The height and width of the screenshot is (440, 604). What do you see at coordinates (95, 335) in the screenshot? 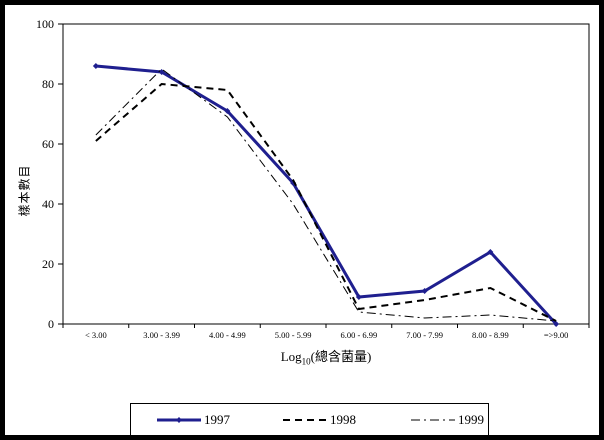
I see `x-tick-label: < 3.00` at bounding box center [95, 335].